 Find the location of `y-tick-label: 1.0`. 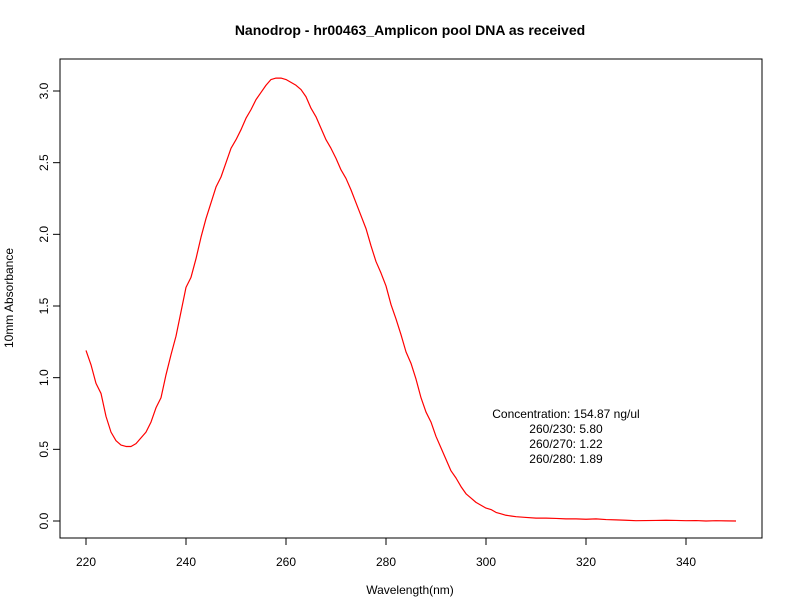

y-tick-label: 1.0 is located at coordinates (44, 377).